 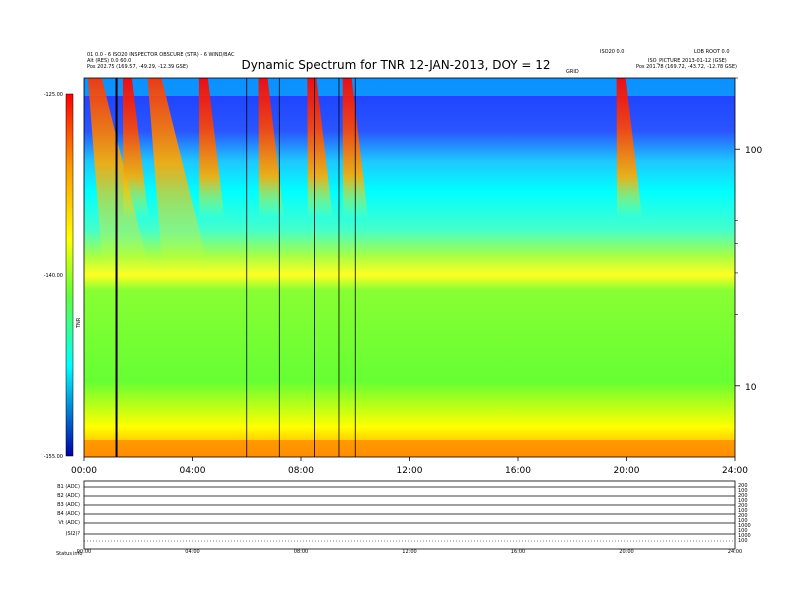 I want to click on y-tick-label-0: 10, so click(x=751, y=388).